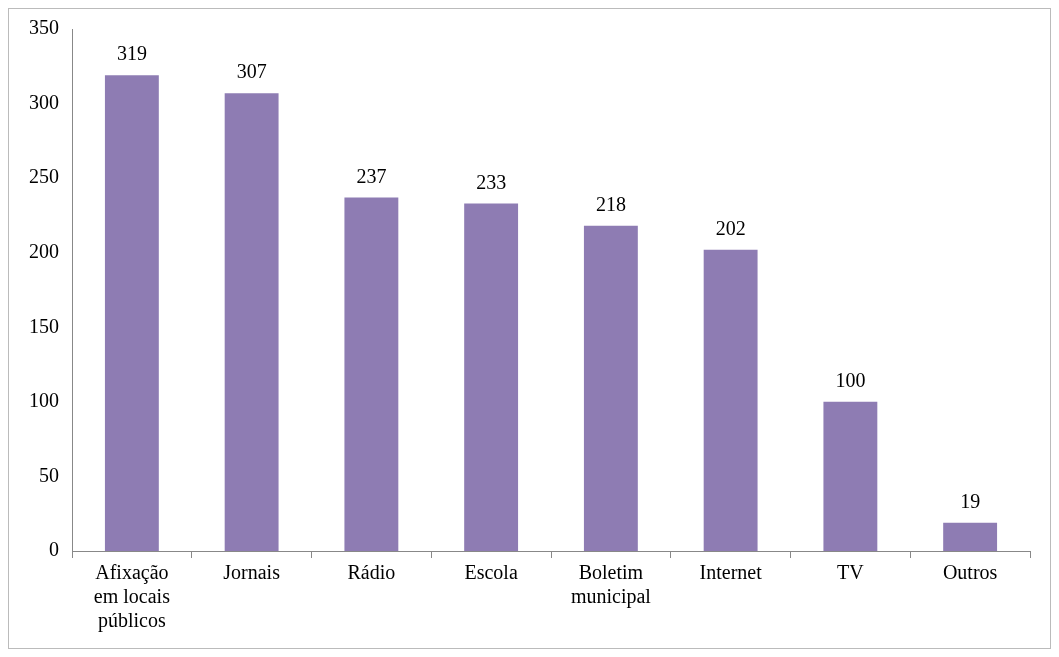 This screenshot has height=657, width=1059. Describe the element at coordinates (251, 71) in the screenshot. I see `data-label: 307` at that location.